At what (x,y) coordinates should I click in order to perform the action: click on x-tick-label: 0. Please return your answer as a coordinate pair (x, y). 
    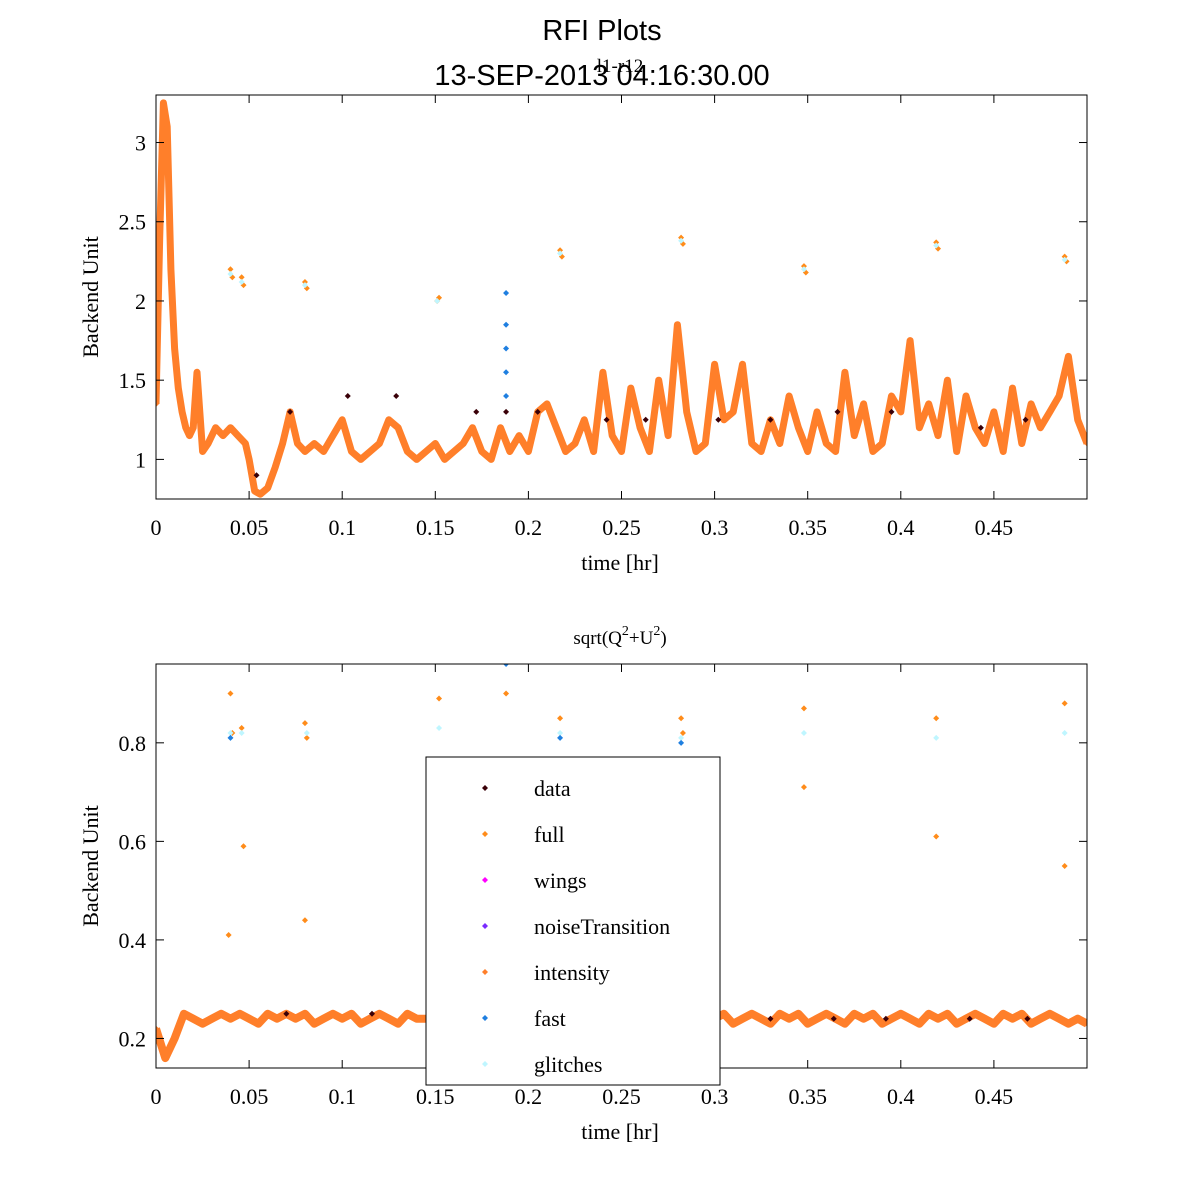
    Looking at the image, I should click on (156, 527).